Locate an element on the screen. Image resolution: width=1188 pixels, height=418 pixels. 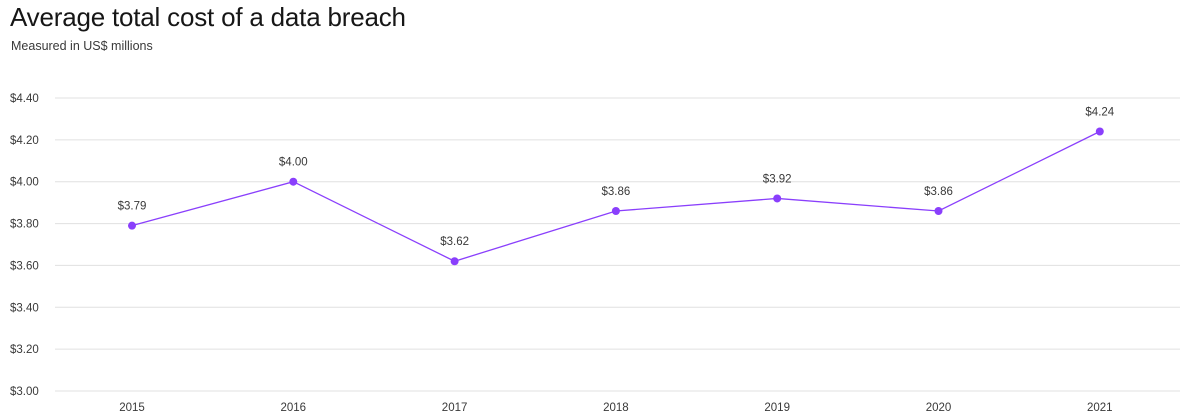
x-tick-label: 2017 is located at coordinates (455, 408).